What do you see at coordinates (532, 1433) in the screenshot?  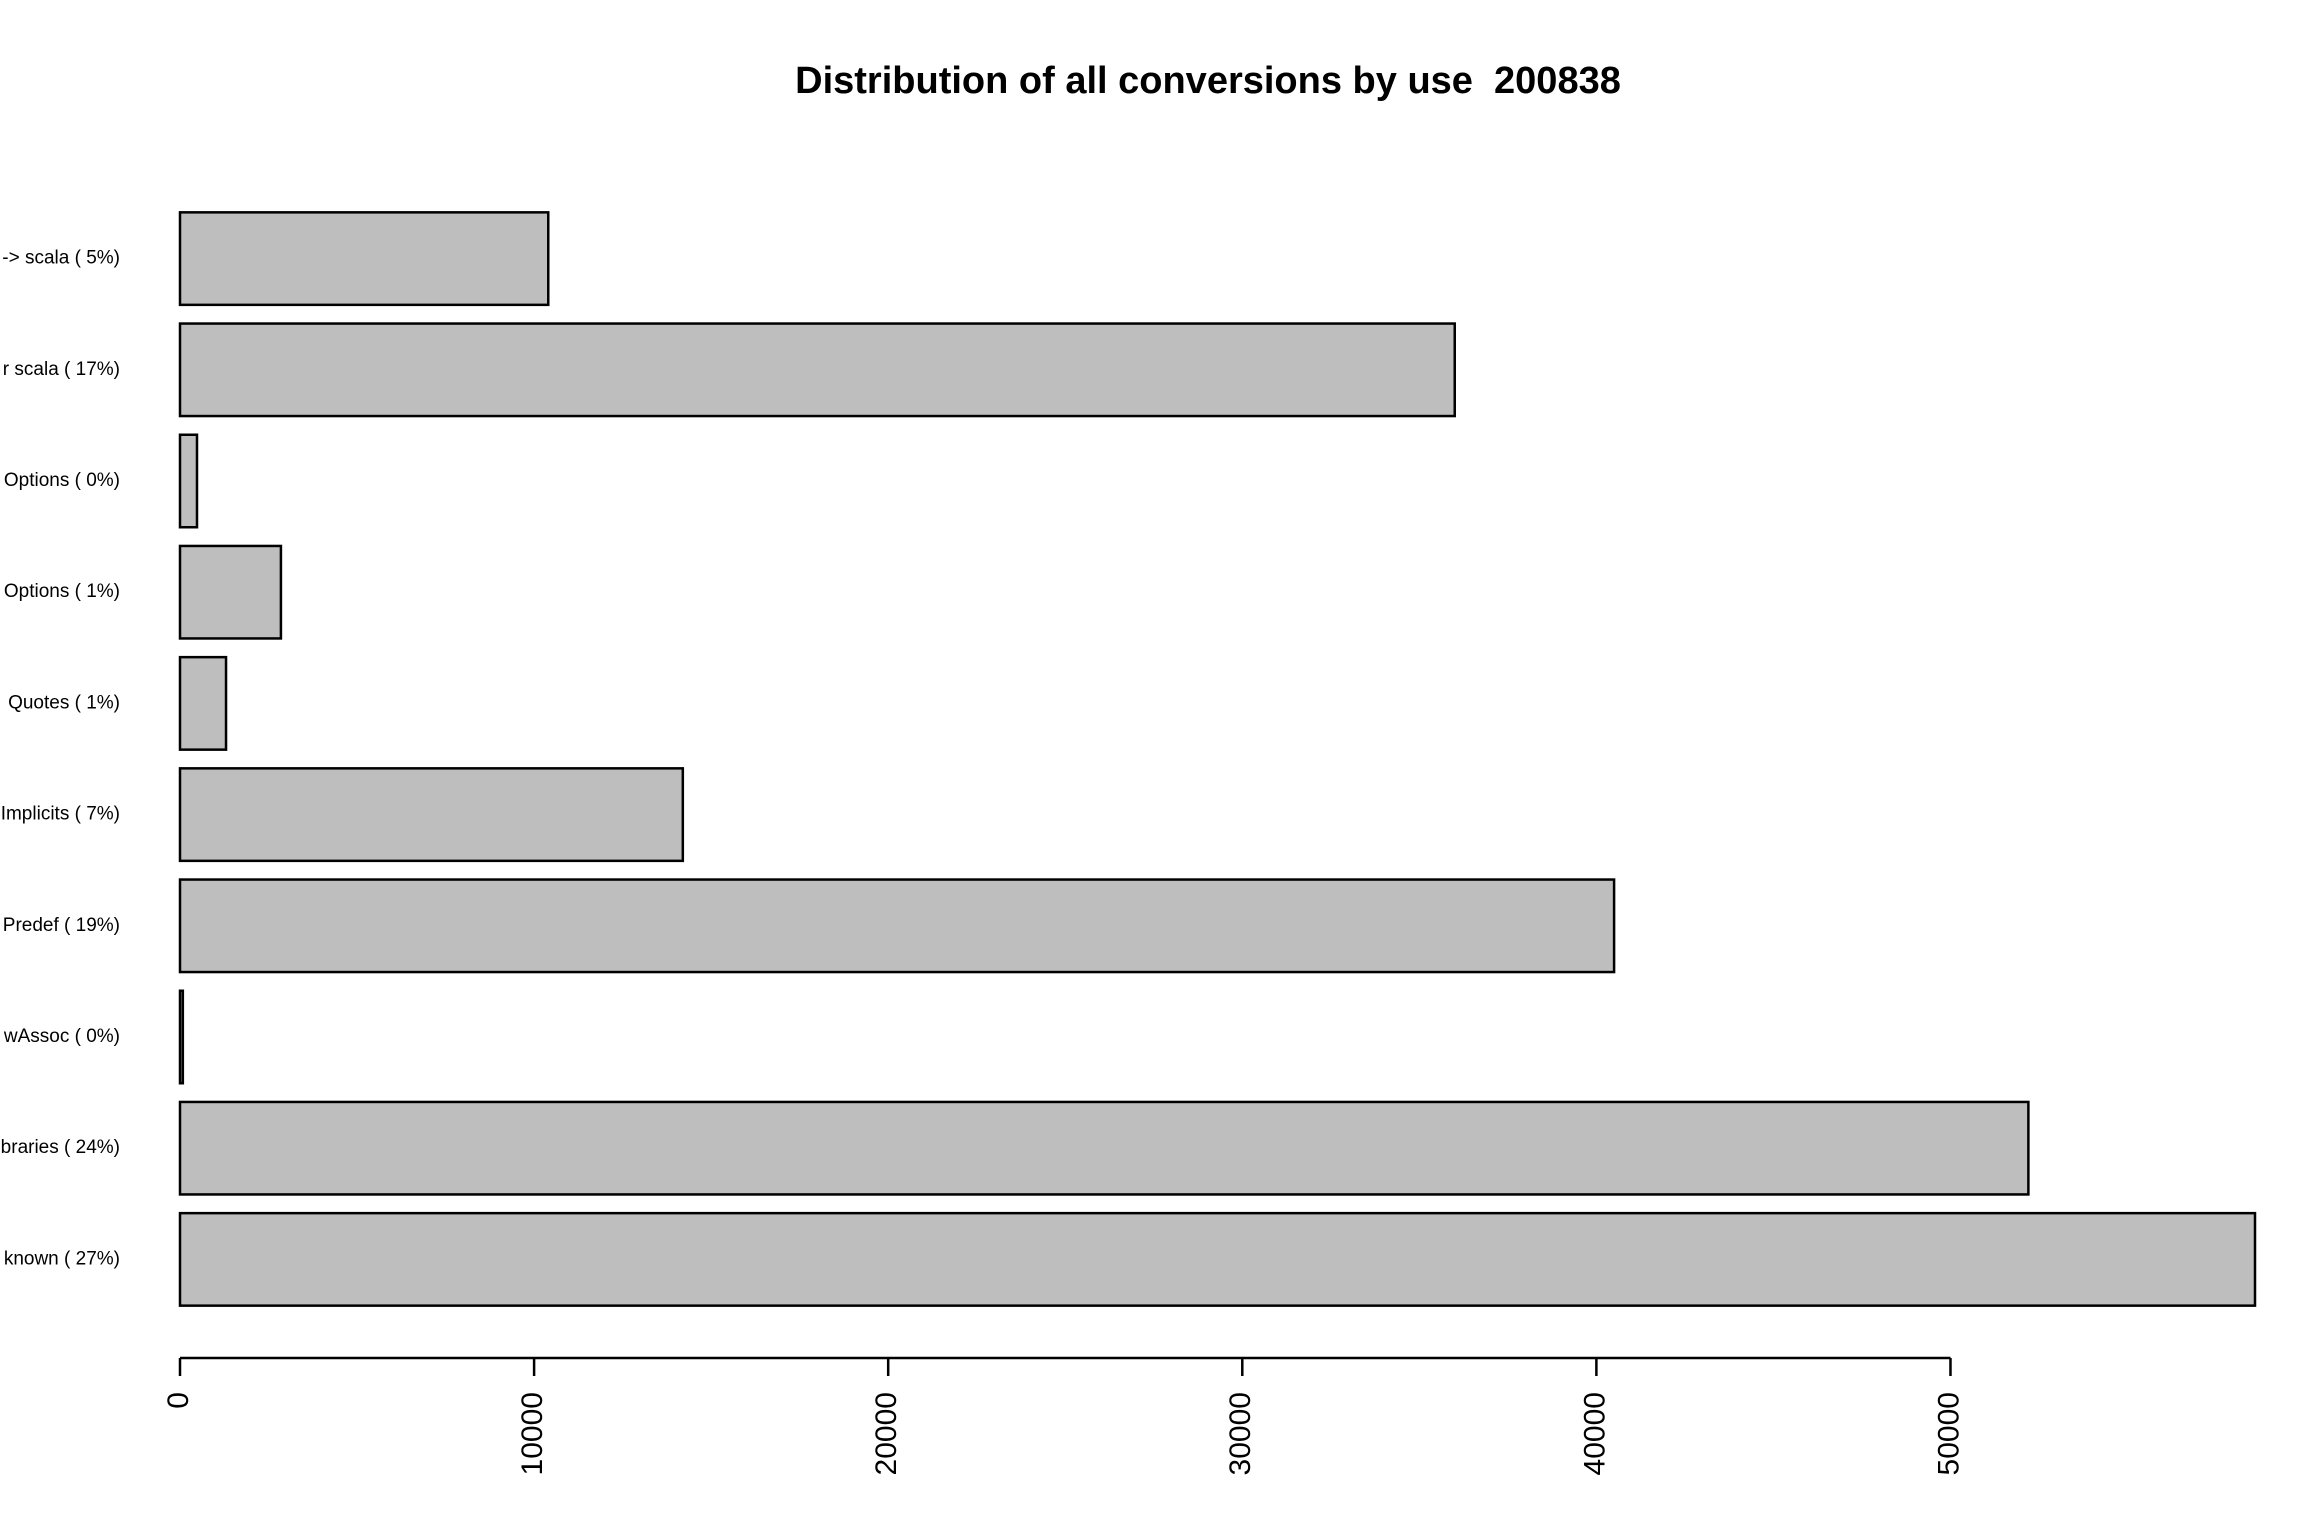 I see `x-tick-label-1: 10000` at bounding box center [532, 1433].